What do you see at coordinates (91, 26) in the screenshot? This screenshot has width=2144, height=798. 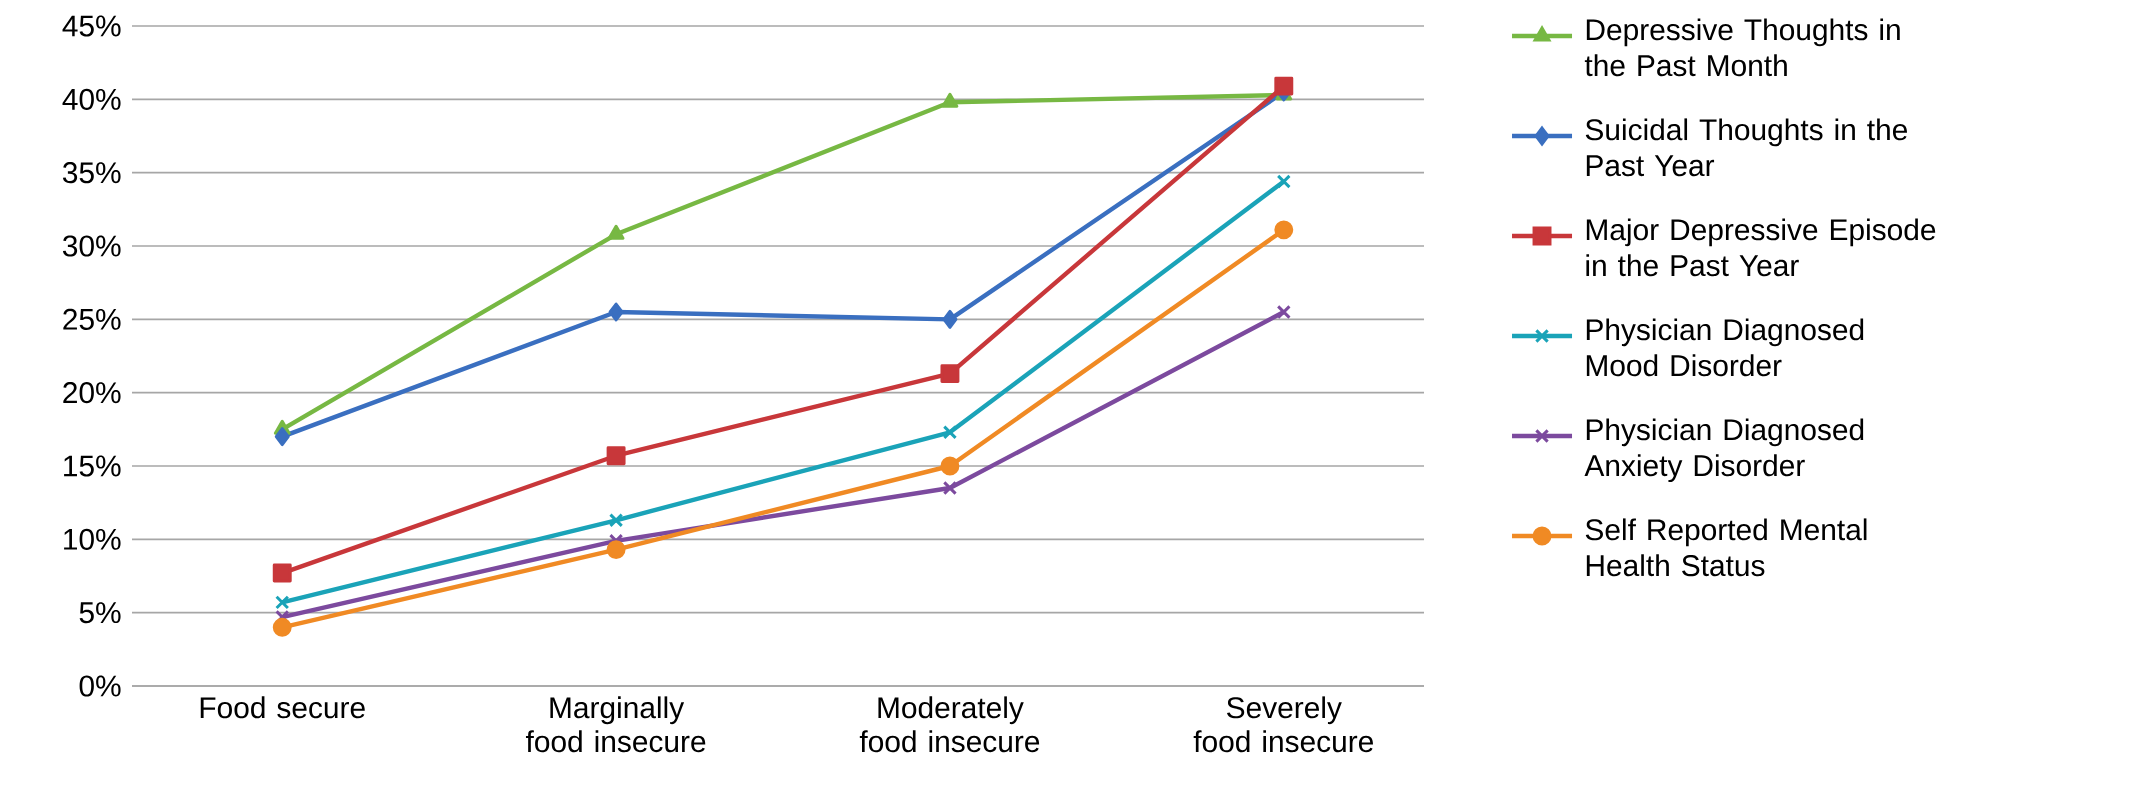 I see `y-tick-label: 45%` at bounding box center [91, 26].